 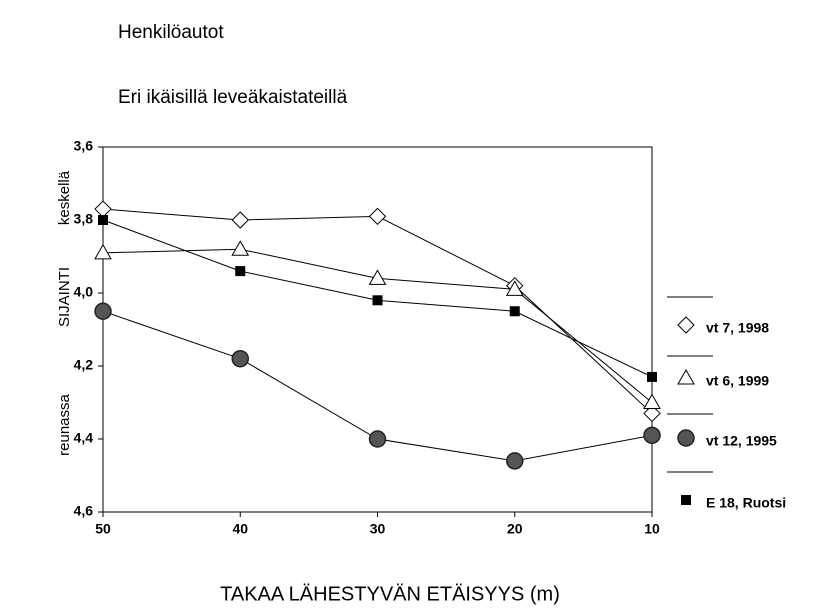 I want to click on y-tick-label: 3,8, so click(x=84, y=219).